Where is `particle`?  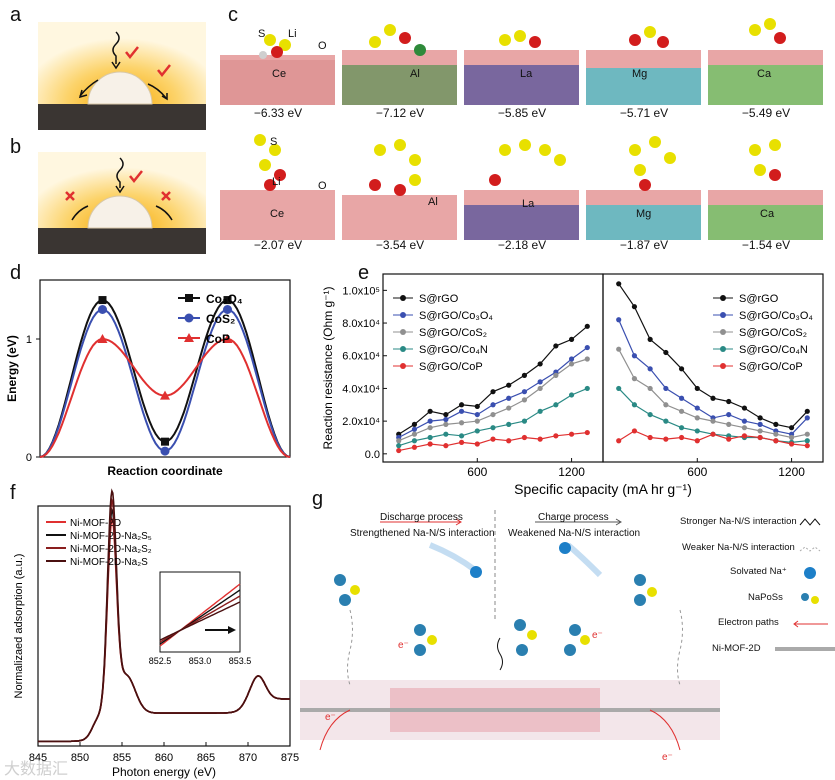
particle is located at coordinates (120, 88).